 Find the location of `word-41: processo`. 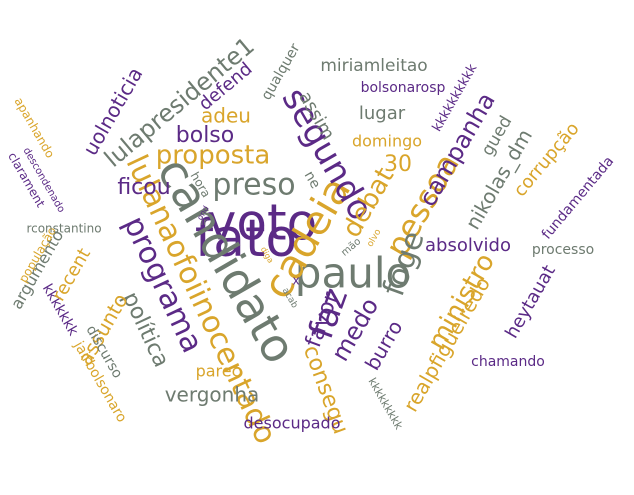

word-41: processo is located at coordinates (563, 250).